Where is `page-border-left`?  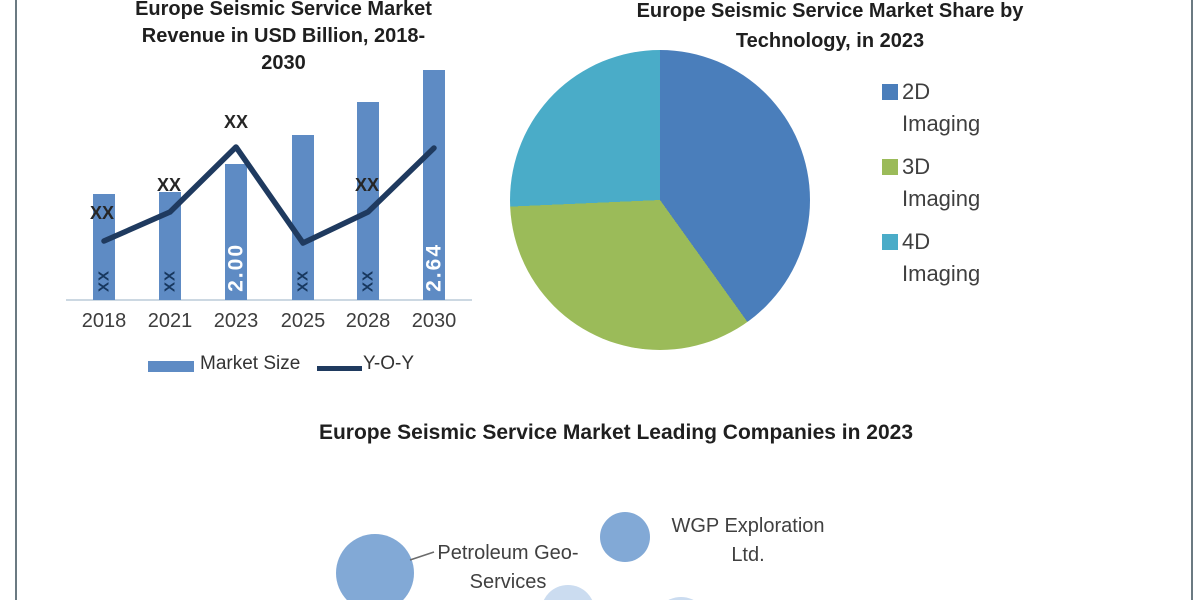 page-border-left is located at coordinates (16, 300).